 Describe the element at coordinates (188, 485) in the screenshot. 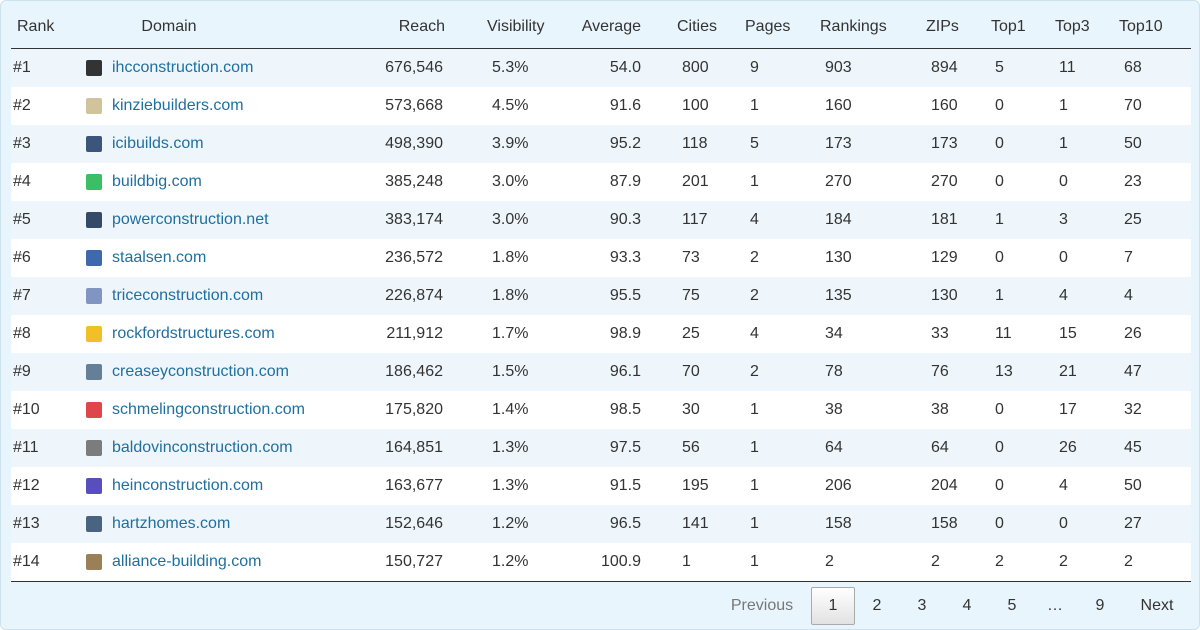

I see `domain-link: heinconstruction.com` at that location.